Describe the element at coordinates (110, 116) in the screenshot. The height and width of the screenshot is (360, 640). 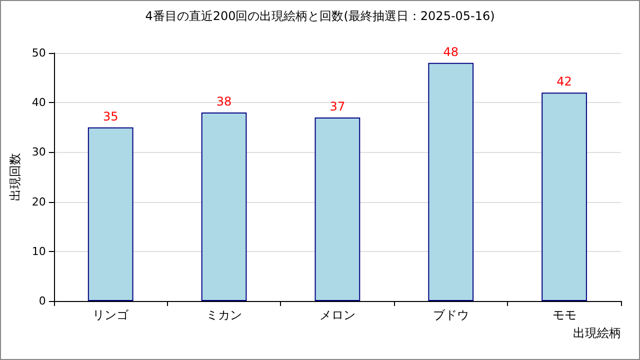
I see `data-label: 35` at that location.